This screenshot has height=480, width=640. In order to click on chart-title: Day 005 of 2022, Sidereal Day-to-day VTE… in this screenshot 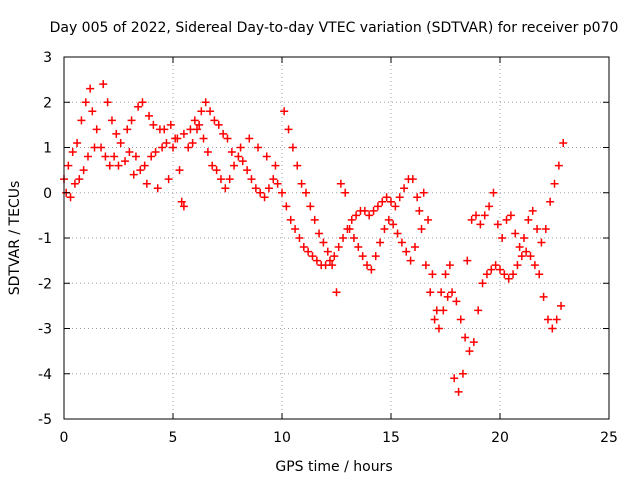, I will do `click(334, 28)`.